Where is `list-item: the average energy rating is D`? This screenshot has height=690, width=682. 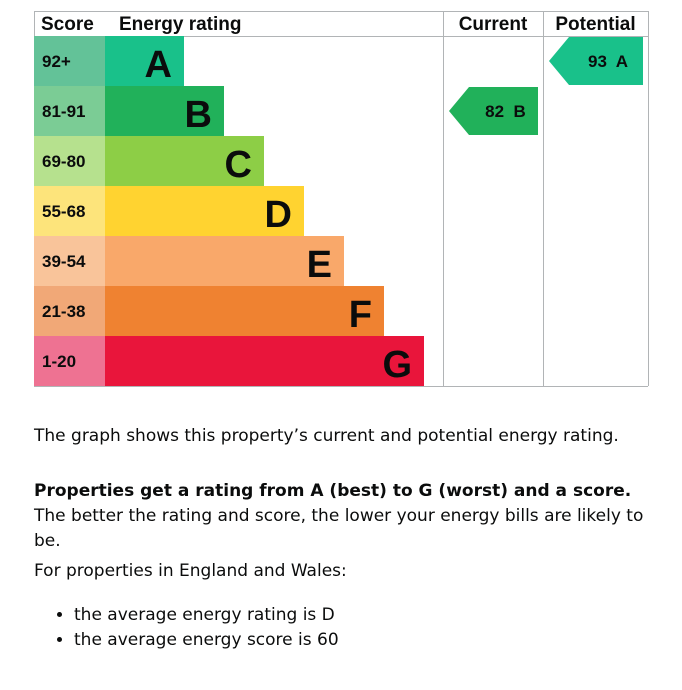
list-item: the average energy rating is D is located at coordinates (206, 615).